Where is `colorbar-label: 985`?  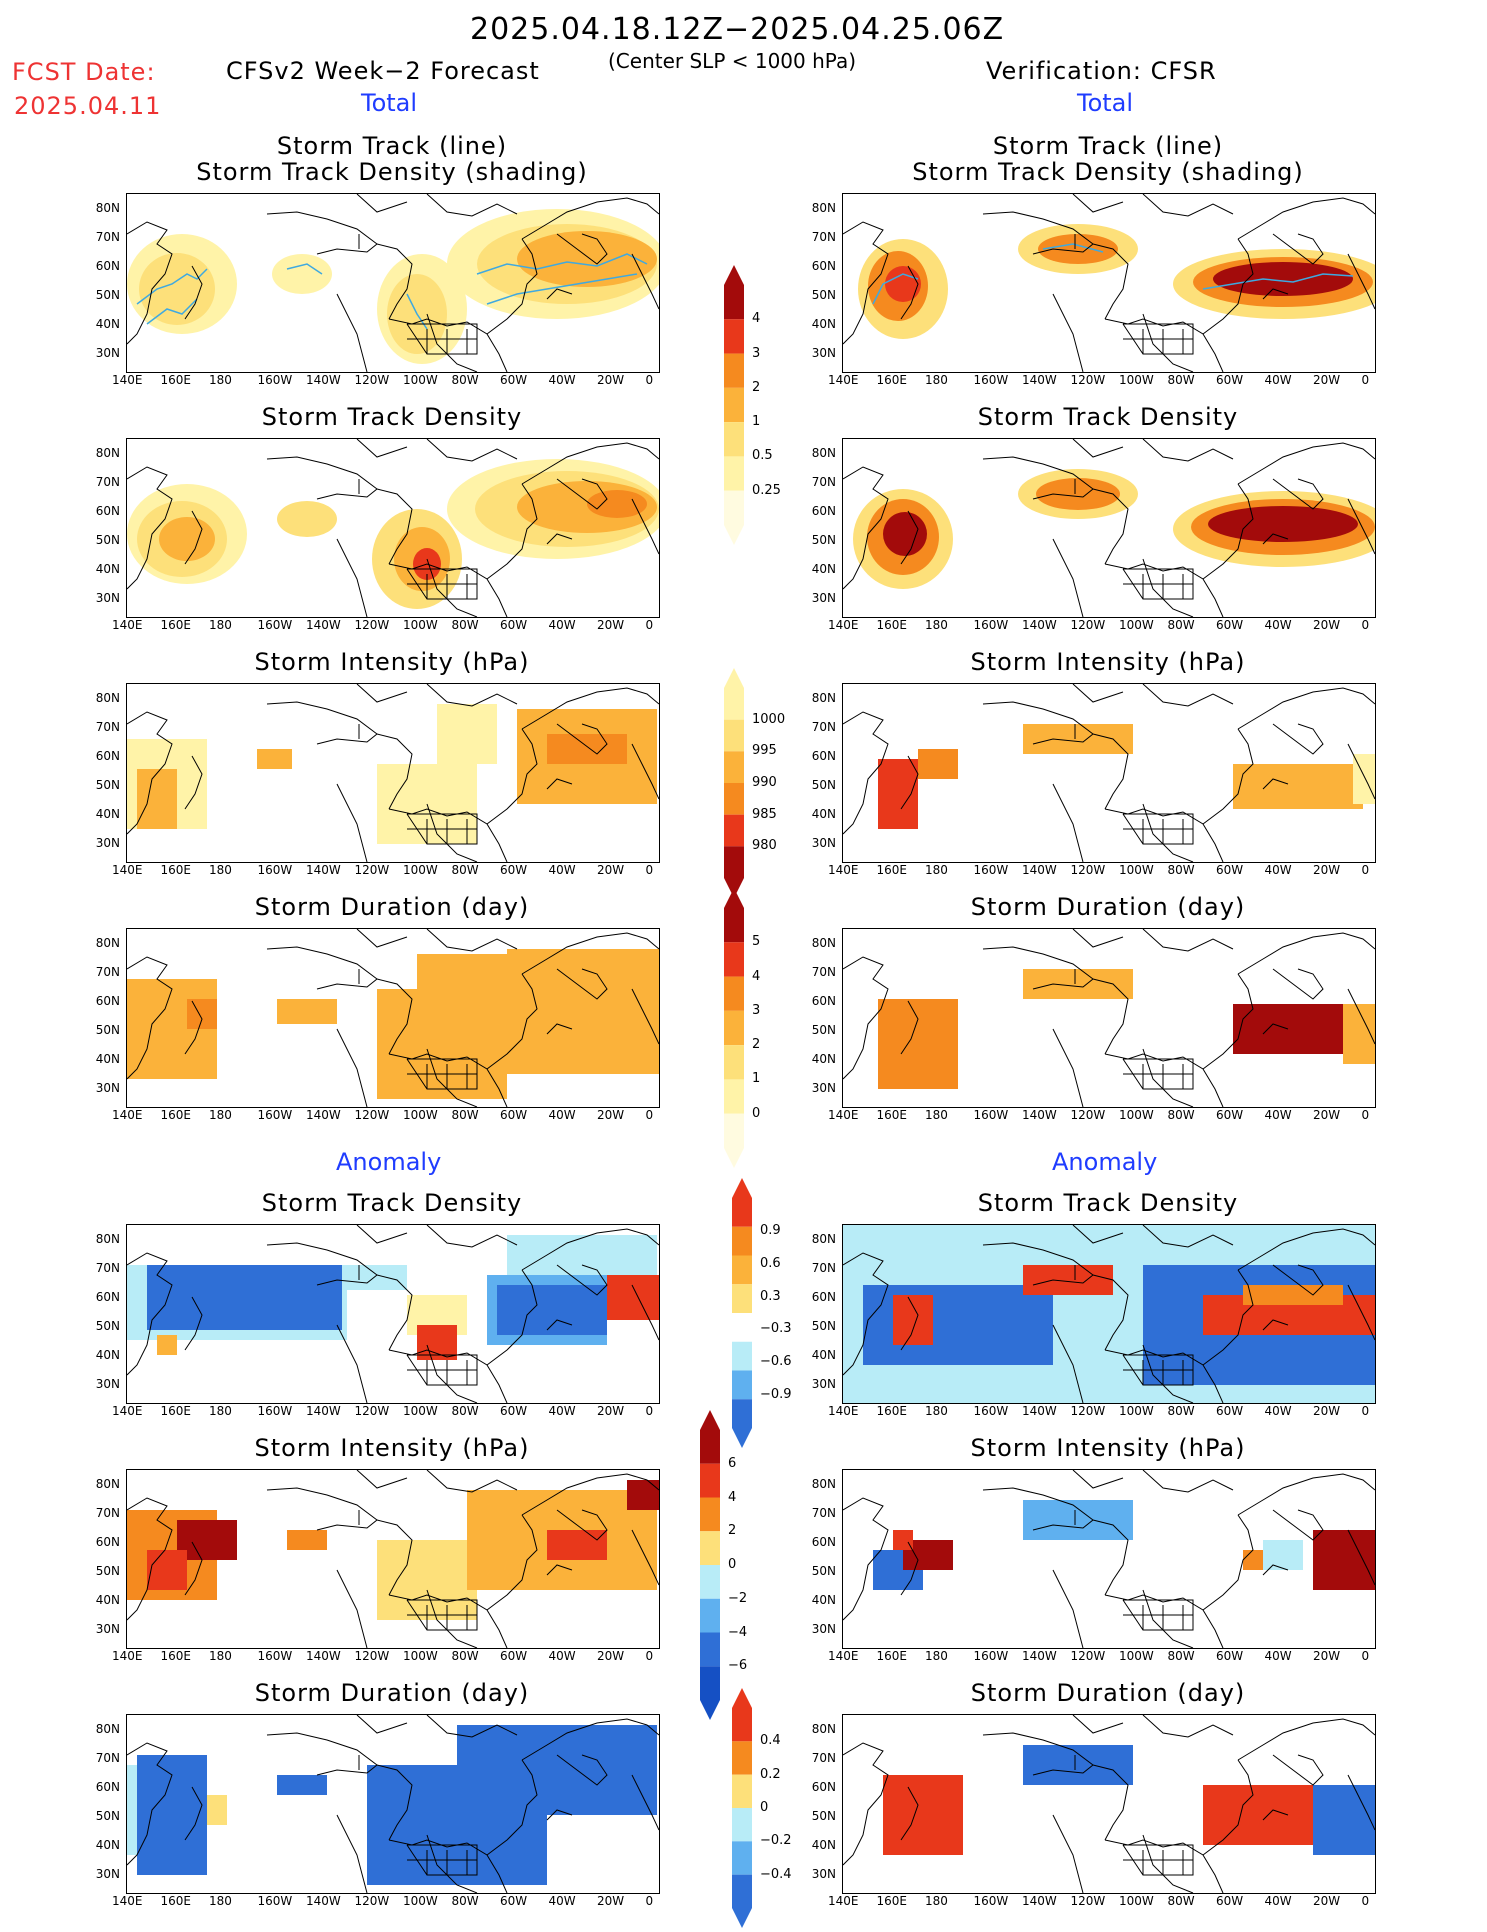 colorbar-label: 985 is located at coordinates (764, 814).